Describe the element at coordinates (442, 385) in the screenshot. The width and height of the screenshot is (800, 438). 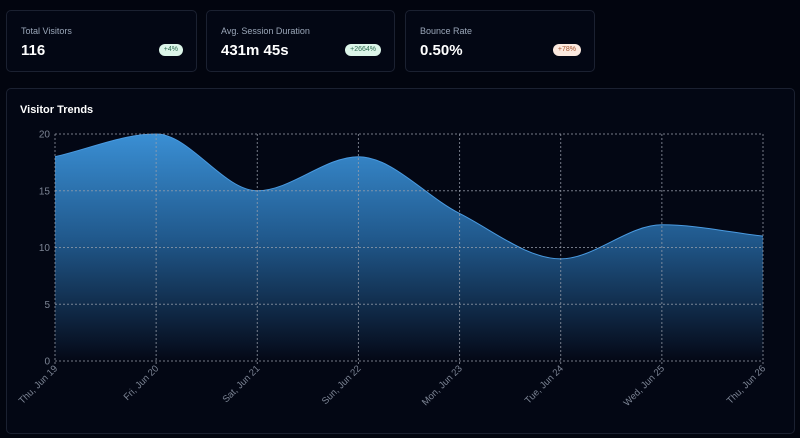
I see `x-tick-label: Mon, Jun 23` at that location.